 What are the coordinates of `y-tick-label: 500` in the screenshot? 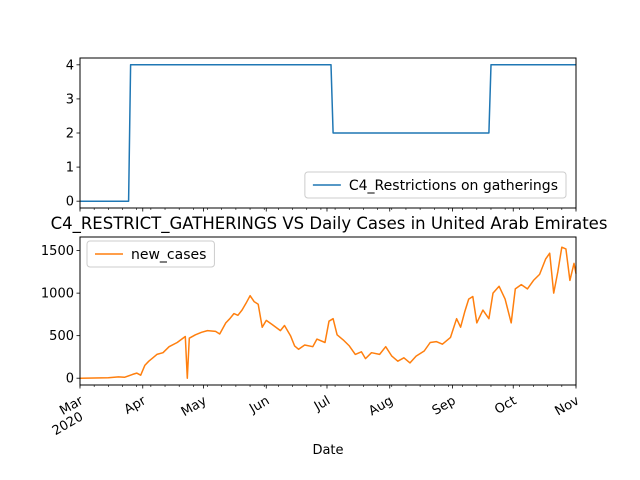 It's located at (61, 336).